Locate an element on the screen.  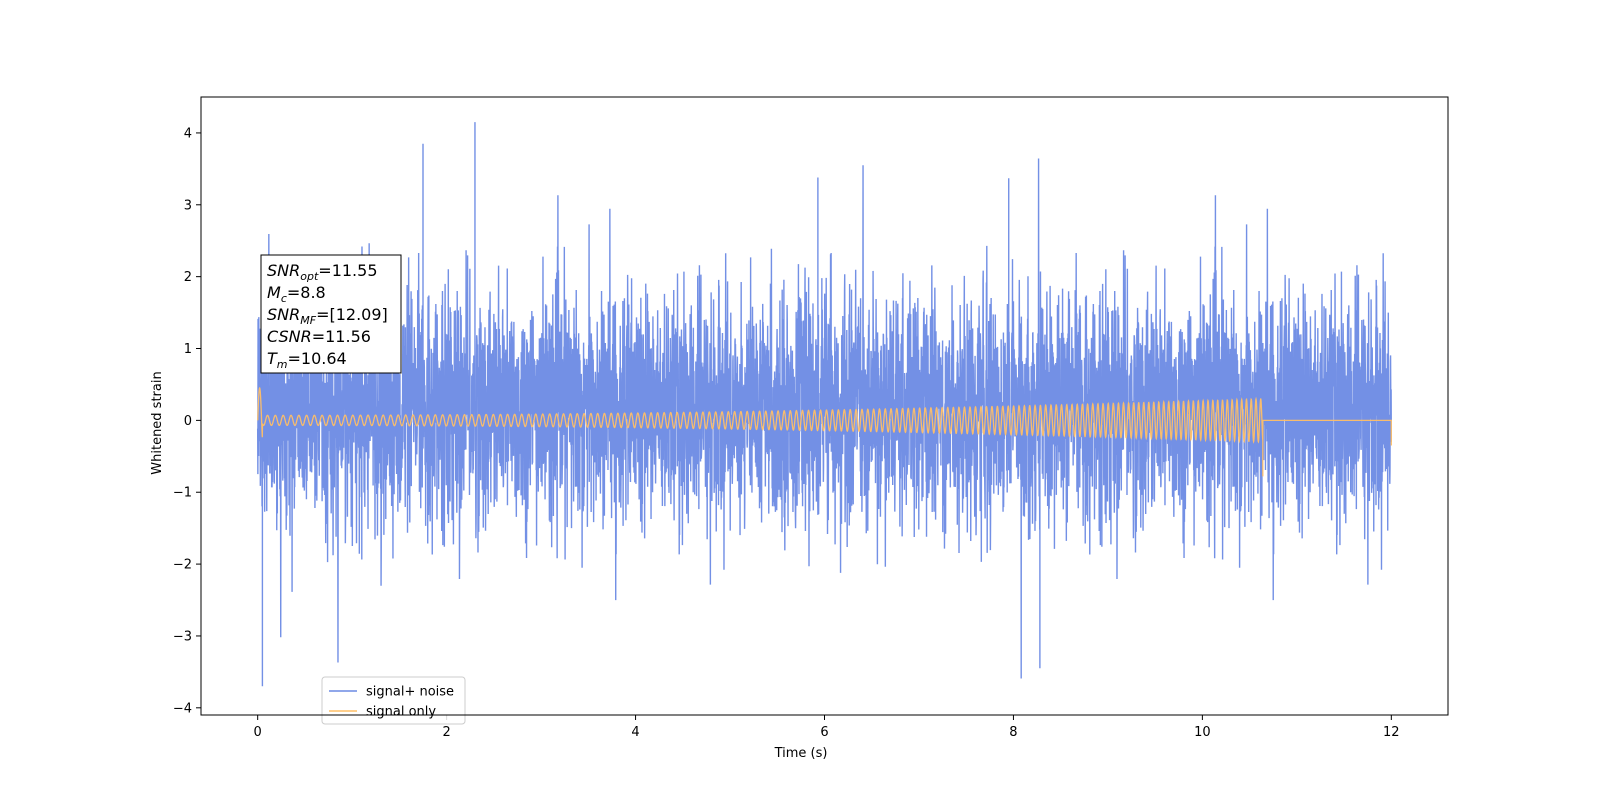
x-tick-label: 6 is located at coordinates (824, 732).